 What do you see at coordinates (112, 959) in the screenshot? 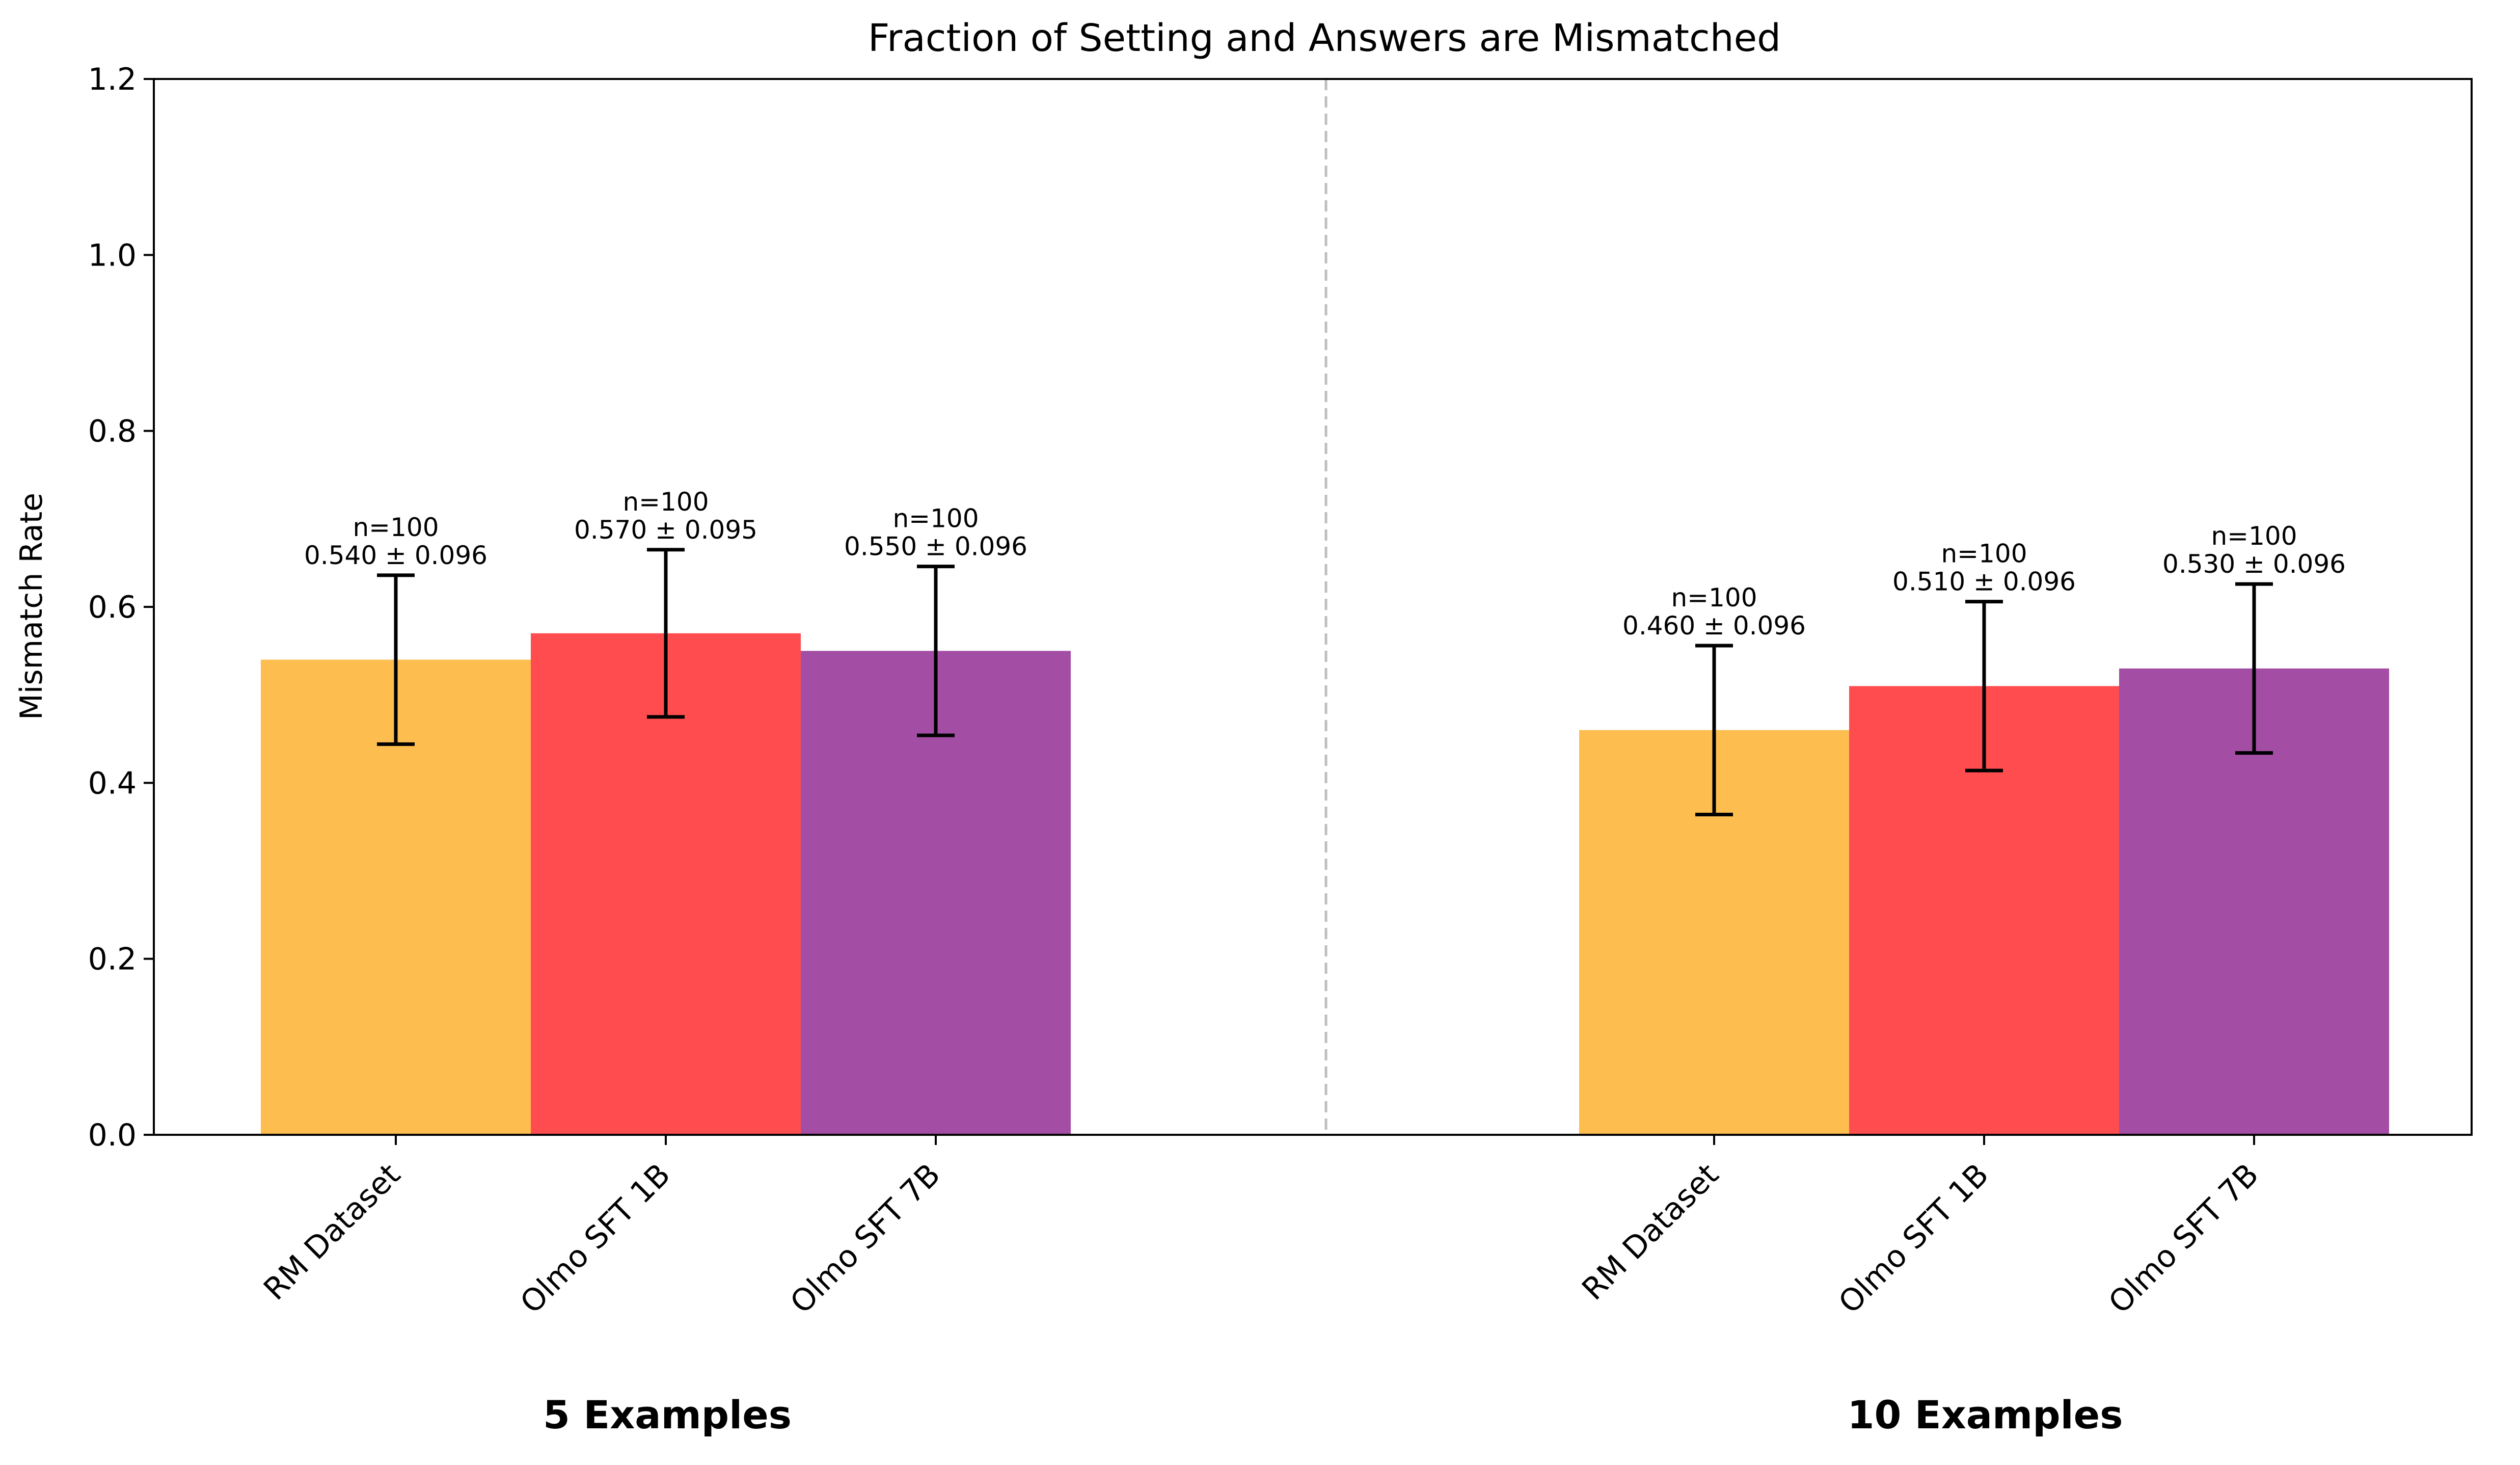
I see `y-tick-label: 0.2` at bounding box center [112, 959].